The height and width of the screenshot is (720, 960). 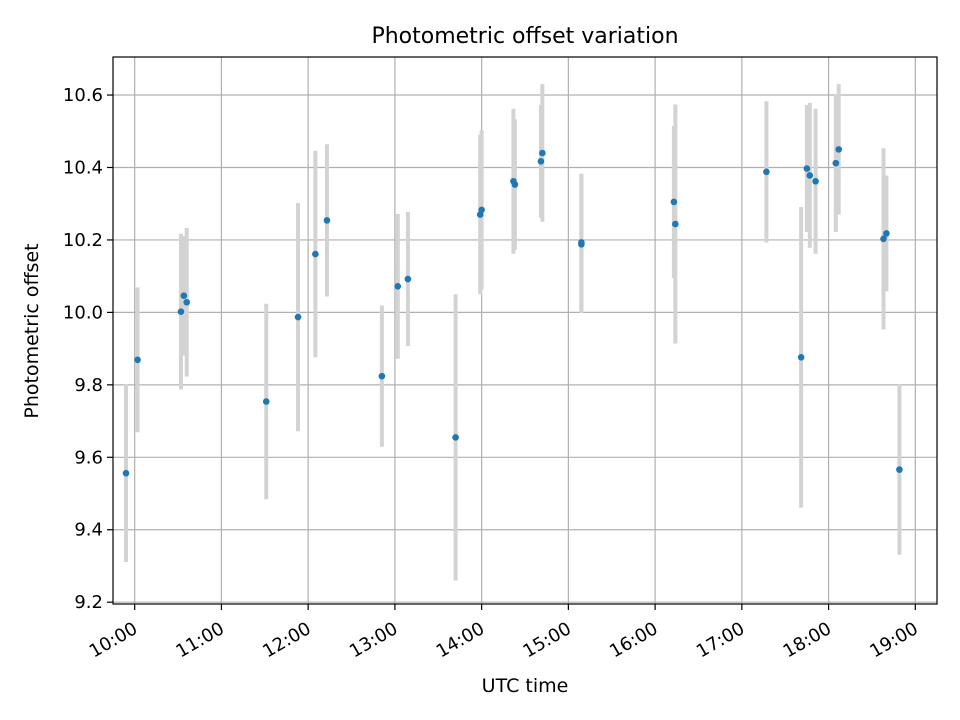 I want to click on x-tick-label: 13:00, so click(x=373, y=640).